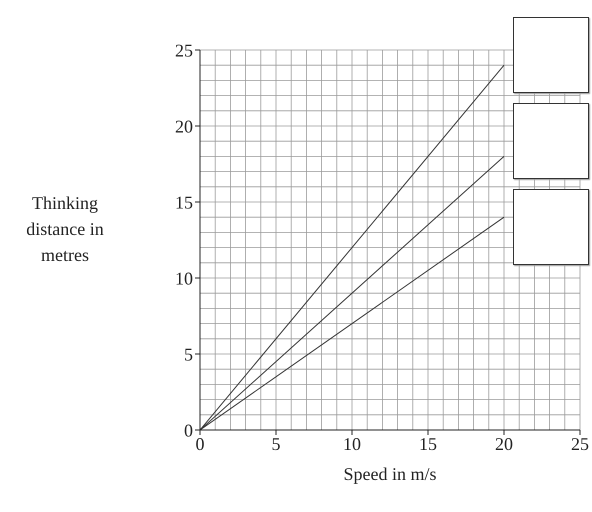 This screenshot has width=592, height=512. Describe the element at coordinates (188, 354) in the screenshot. I see `y-tick-label: 5` at that location.